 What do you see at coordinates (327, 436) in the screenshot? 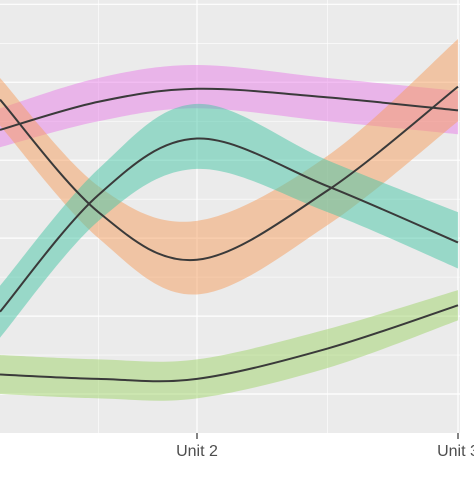
I see `x-axis-ticks` at bounding box center [327, 436].